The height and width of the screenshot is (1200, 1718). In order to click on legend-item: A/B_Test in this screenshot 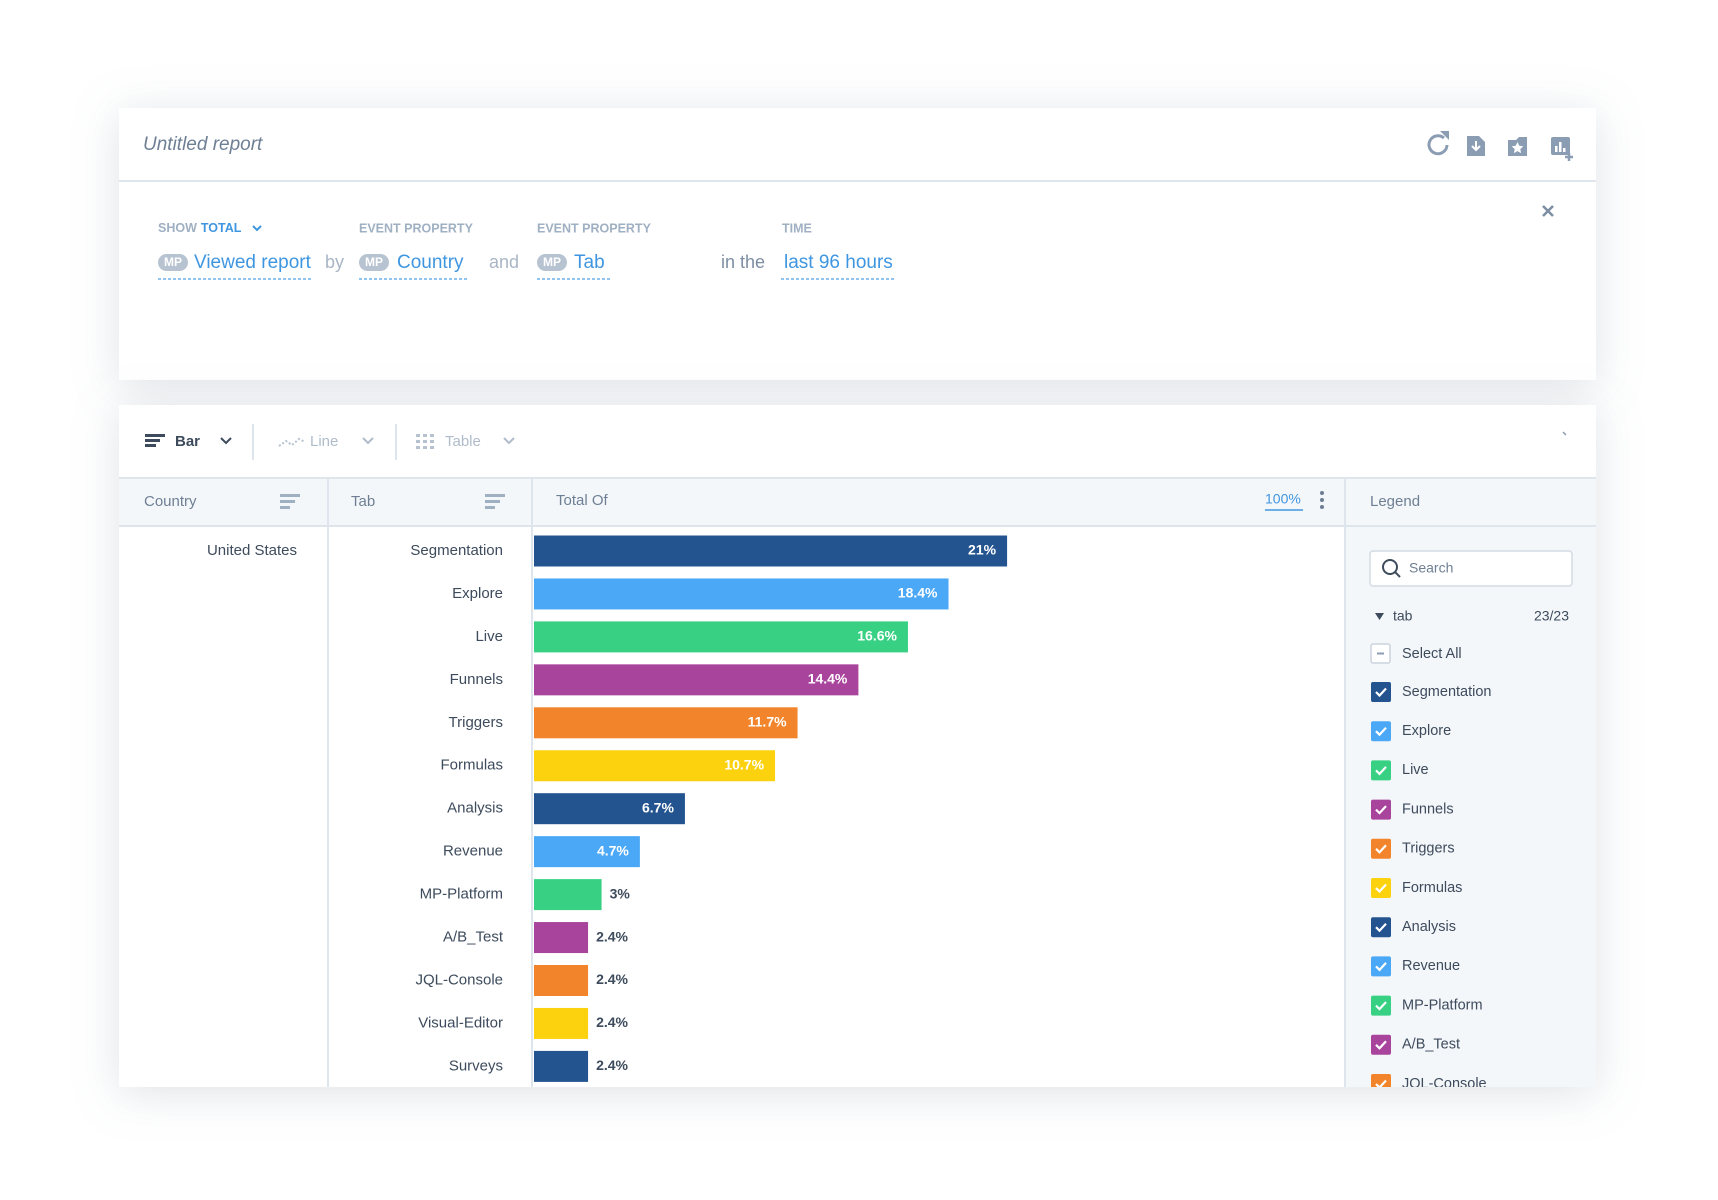, I will do `click(1415, 1044)`.